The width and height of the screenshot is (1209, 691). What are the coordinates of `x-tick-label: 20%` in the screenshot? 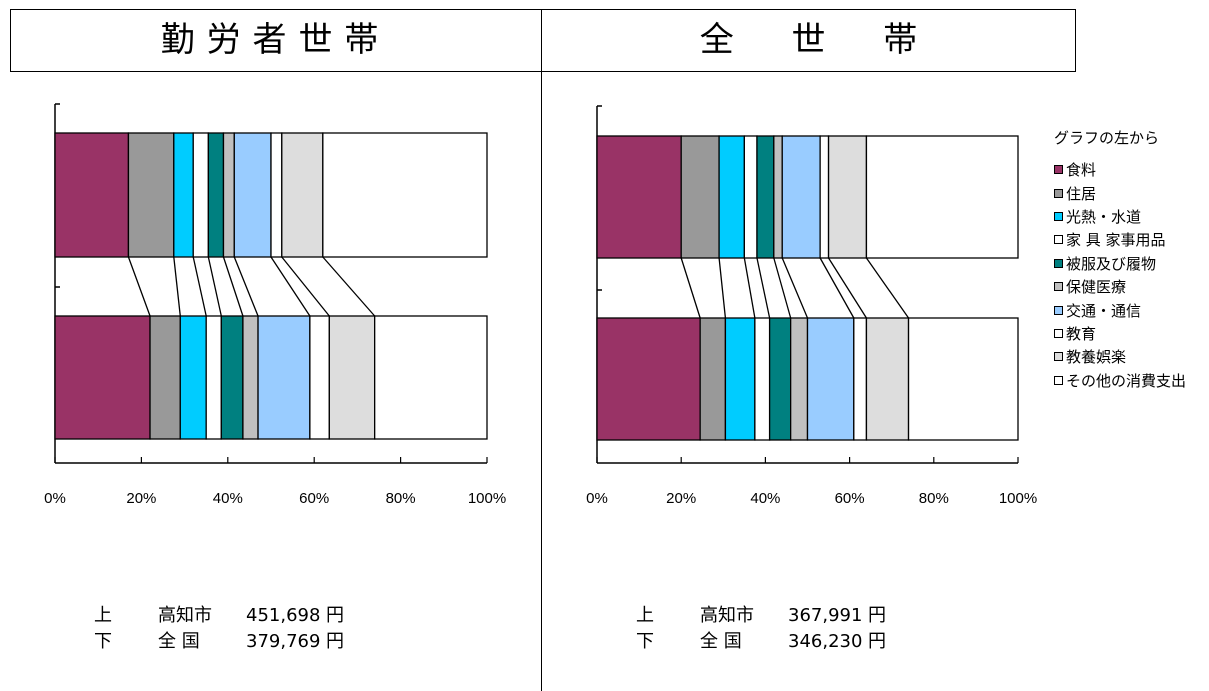 It's located at (681, 498).